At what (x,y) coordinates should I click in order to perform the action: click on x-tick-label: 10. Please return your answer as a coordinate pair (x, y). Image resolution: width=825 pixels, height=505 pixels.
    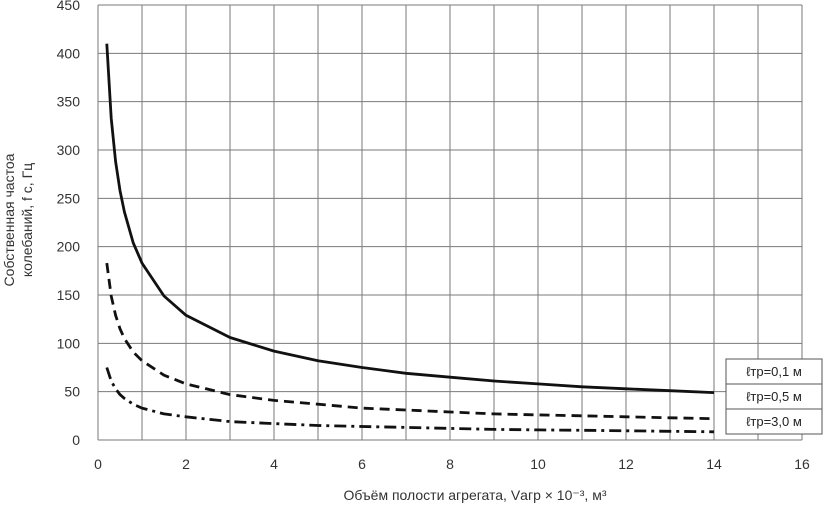
    Looking at the image, I should click on (538, 464).